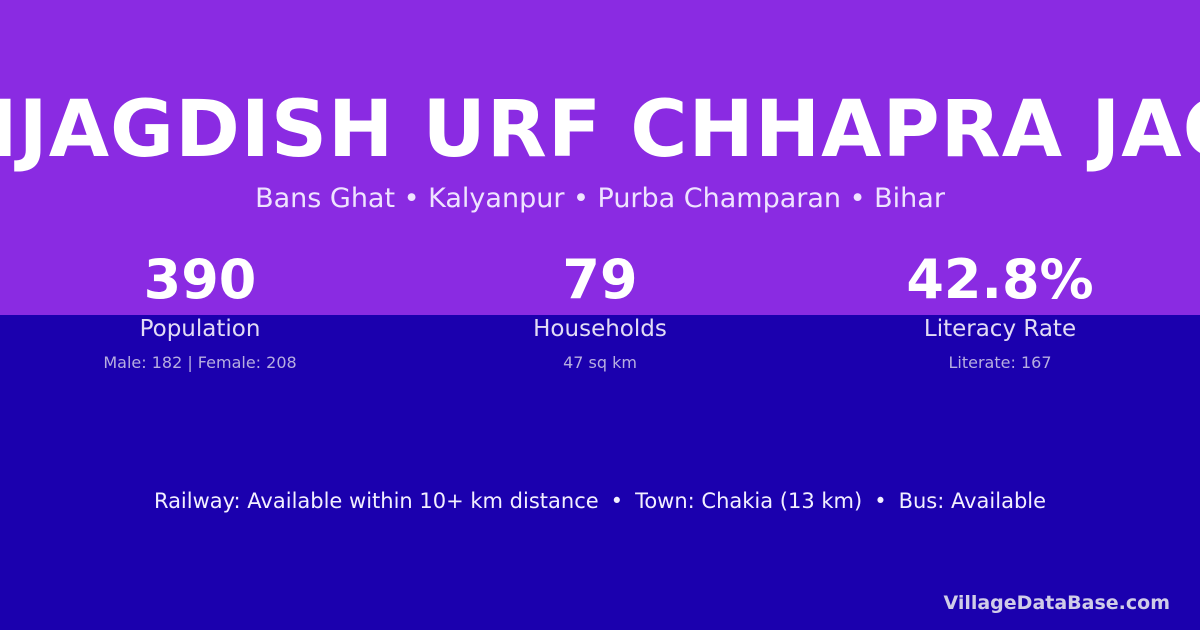 The image size is (1200, 630). Describe the element at coordinates (600, 362) in the screenshot. I see `stat-detail: 47 sq km` at that location.